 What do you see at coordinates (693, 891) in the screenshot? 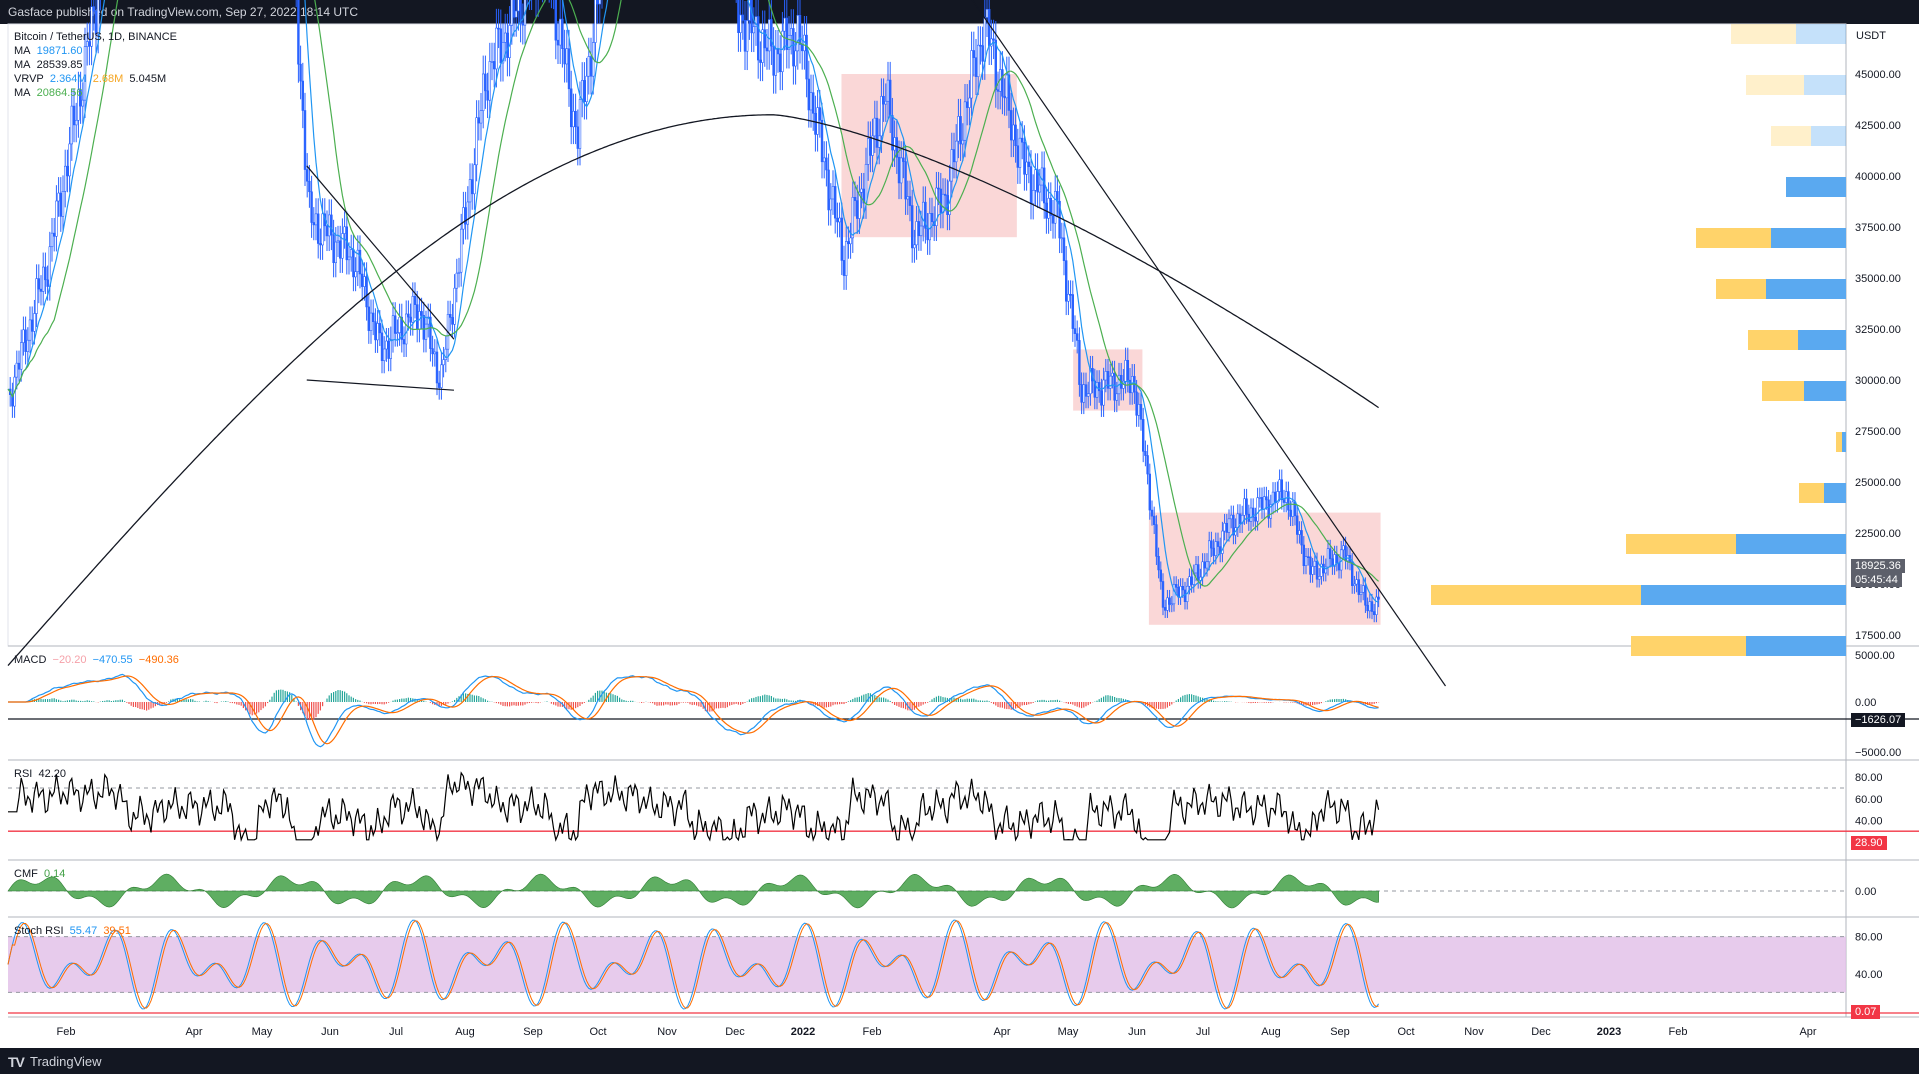
I see `cmf-area` at bounding box center [693, 891].